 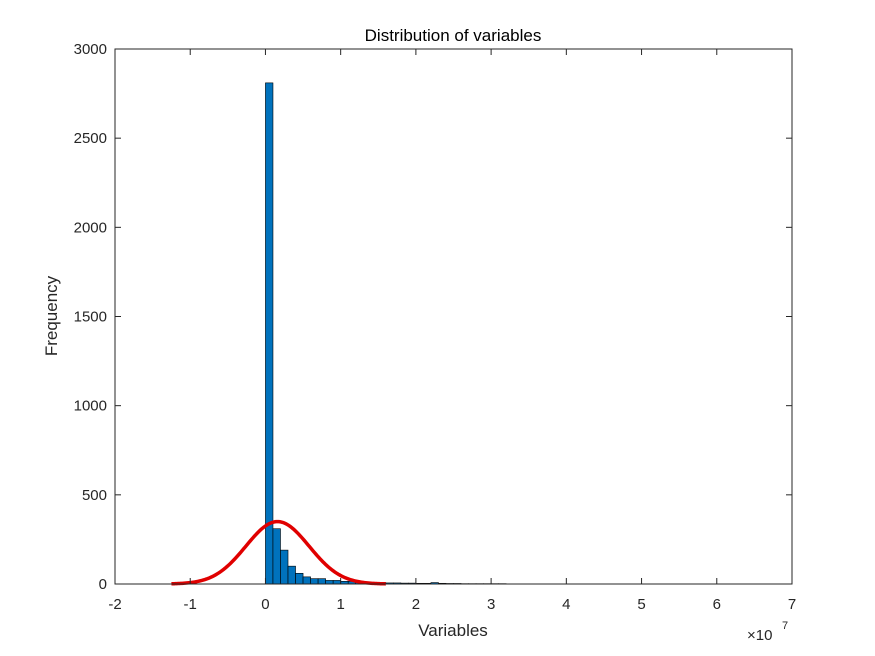 I want to click on y-tick-label: 0, so click(x=103, y=584).